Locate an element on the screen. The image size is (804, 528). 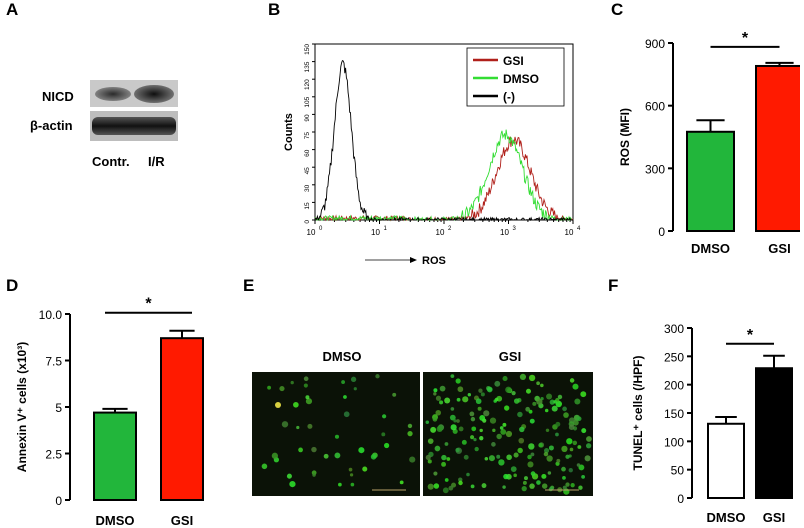
y-axis-label: Annexin V⁺ cells (x10³) is located at coordinates (22, 407).